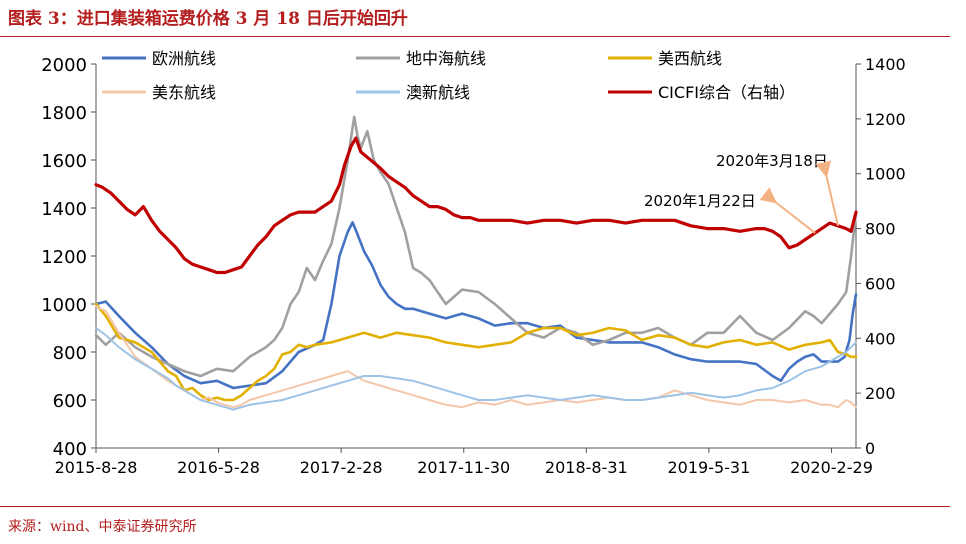  What do you see at coordinates (341, 467) in the screenshot?
I see `x-tick-label: 2017-2-28` at bounding box center [341, 467].